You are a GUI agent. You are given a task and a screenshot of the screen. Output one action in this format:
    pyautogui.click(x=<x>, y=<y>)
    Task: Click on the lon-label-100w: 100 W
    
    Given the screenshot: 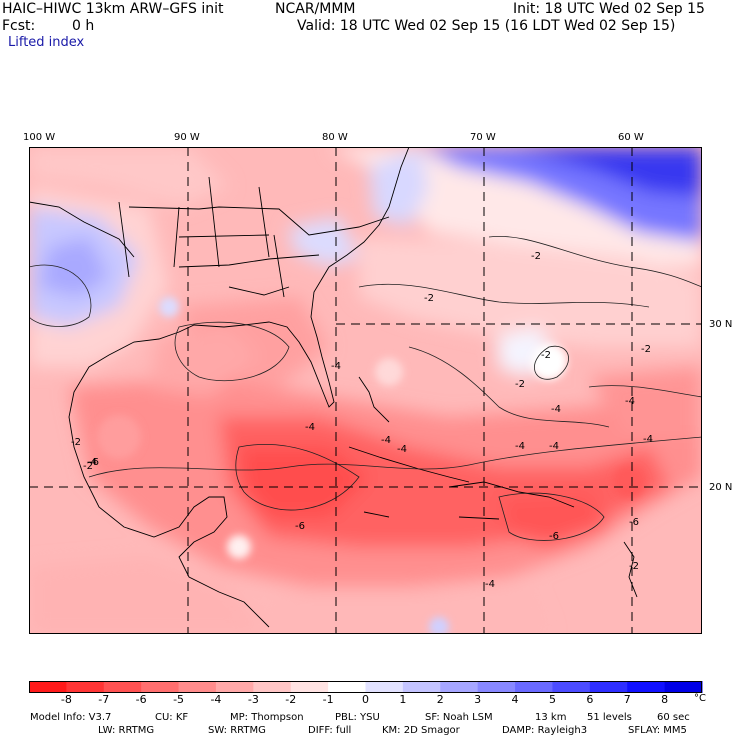 What is the action you would take?
    pyautogui.click(x=39, y=137)
    